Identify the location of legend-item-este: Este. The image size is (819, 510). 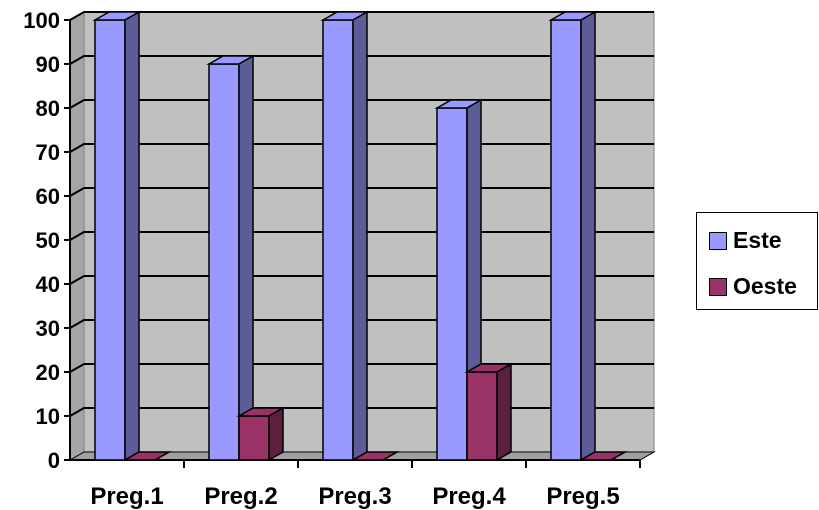
(745, 240).